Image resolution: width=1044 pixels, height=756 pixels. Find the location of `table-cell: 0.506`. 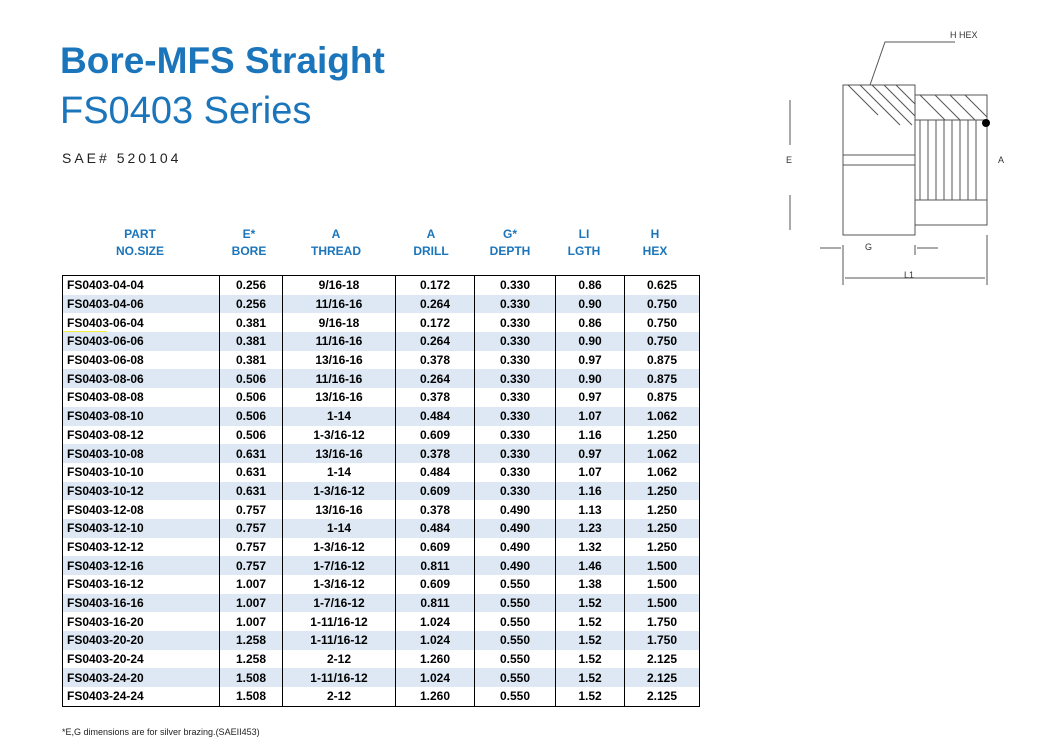

table-cell: 0.506 is located at coordinates (251, 397).